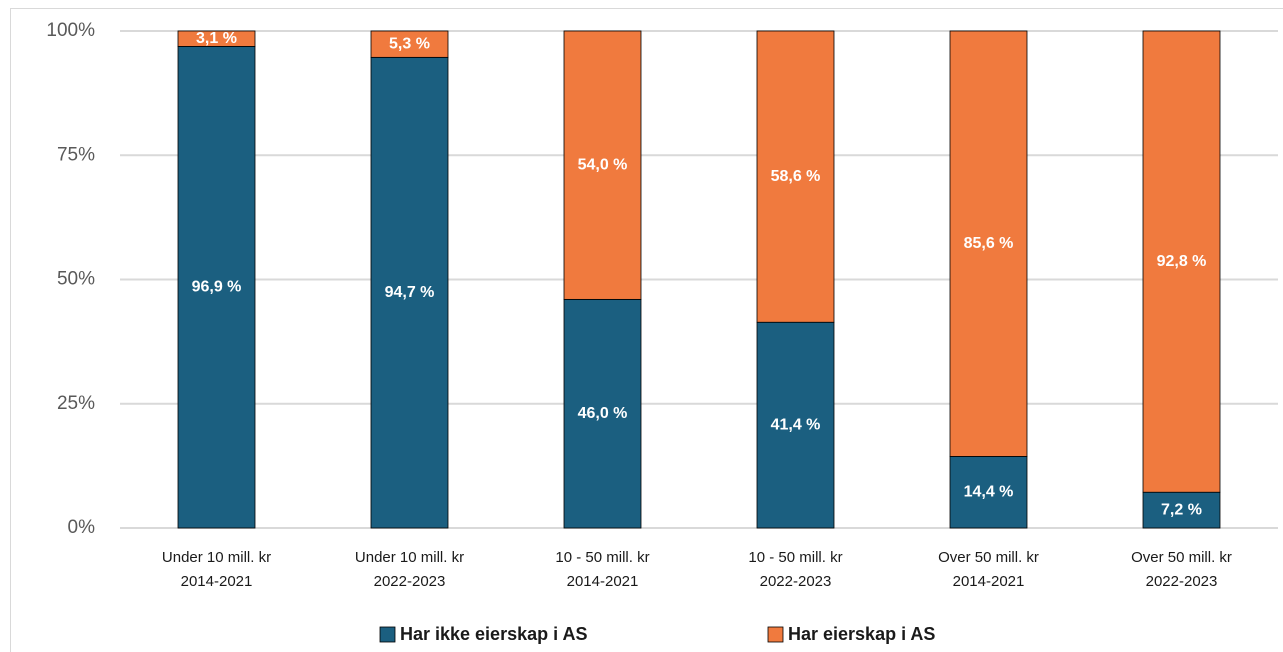  I want to click on y-tick-label: 25%, so click(76, 403).